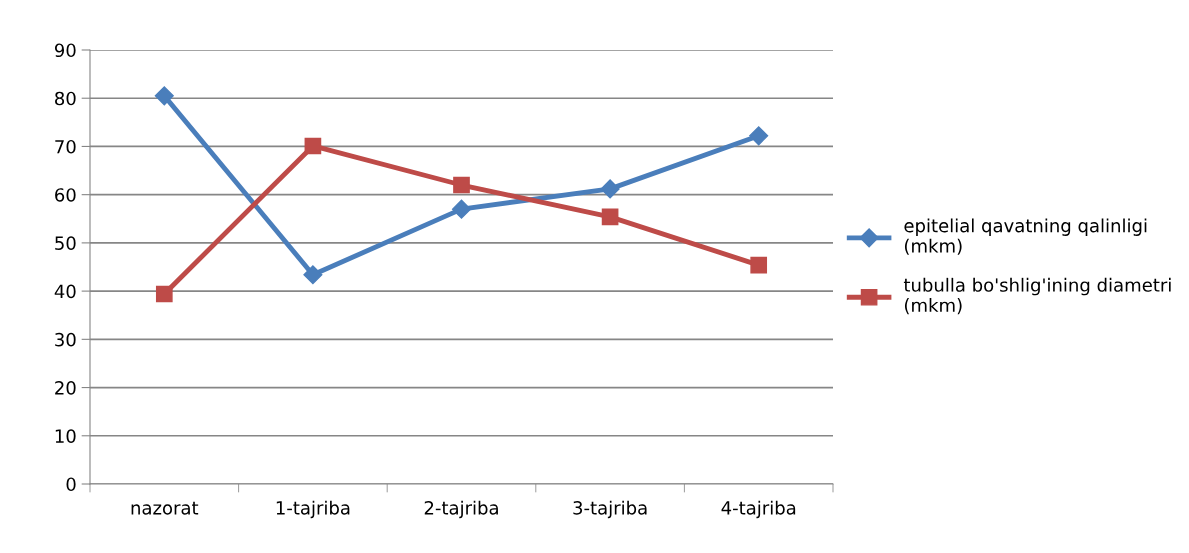  Describe the element at coordinates (165, 508) in the screenshot. I see `x-tick-label: nazorat` at that location.